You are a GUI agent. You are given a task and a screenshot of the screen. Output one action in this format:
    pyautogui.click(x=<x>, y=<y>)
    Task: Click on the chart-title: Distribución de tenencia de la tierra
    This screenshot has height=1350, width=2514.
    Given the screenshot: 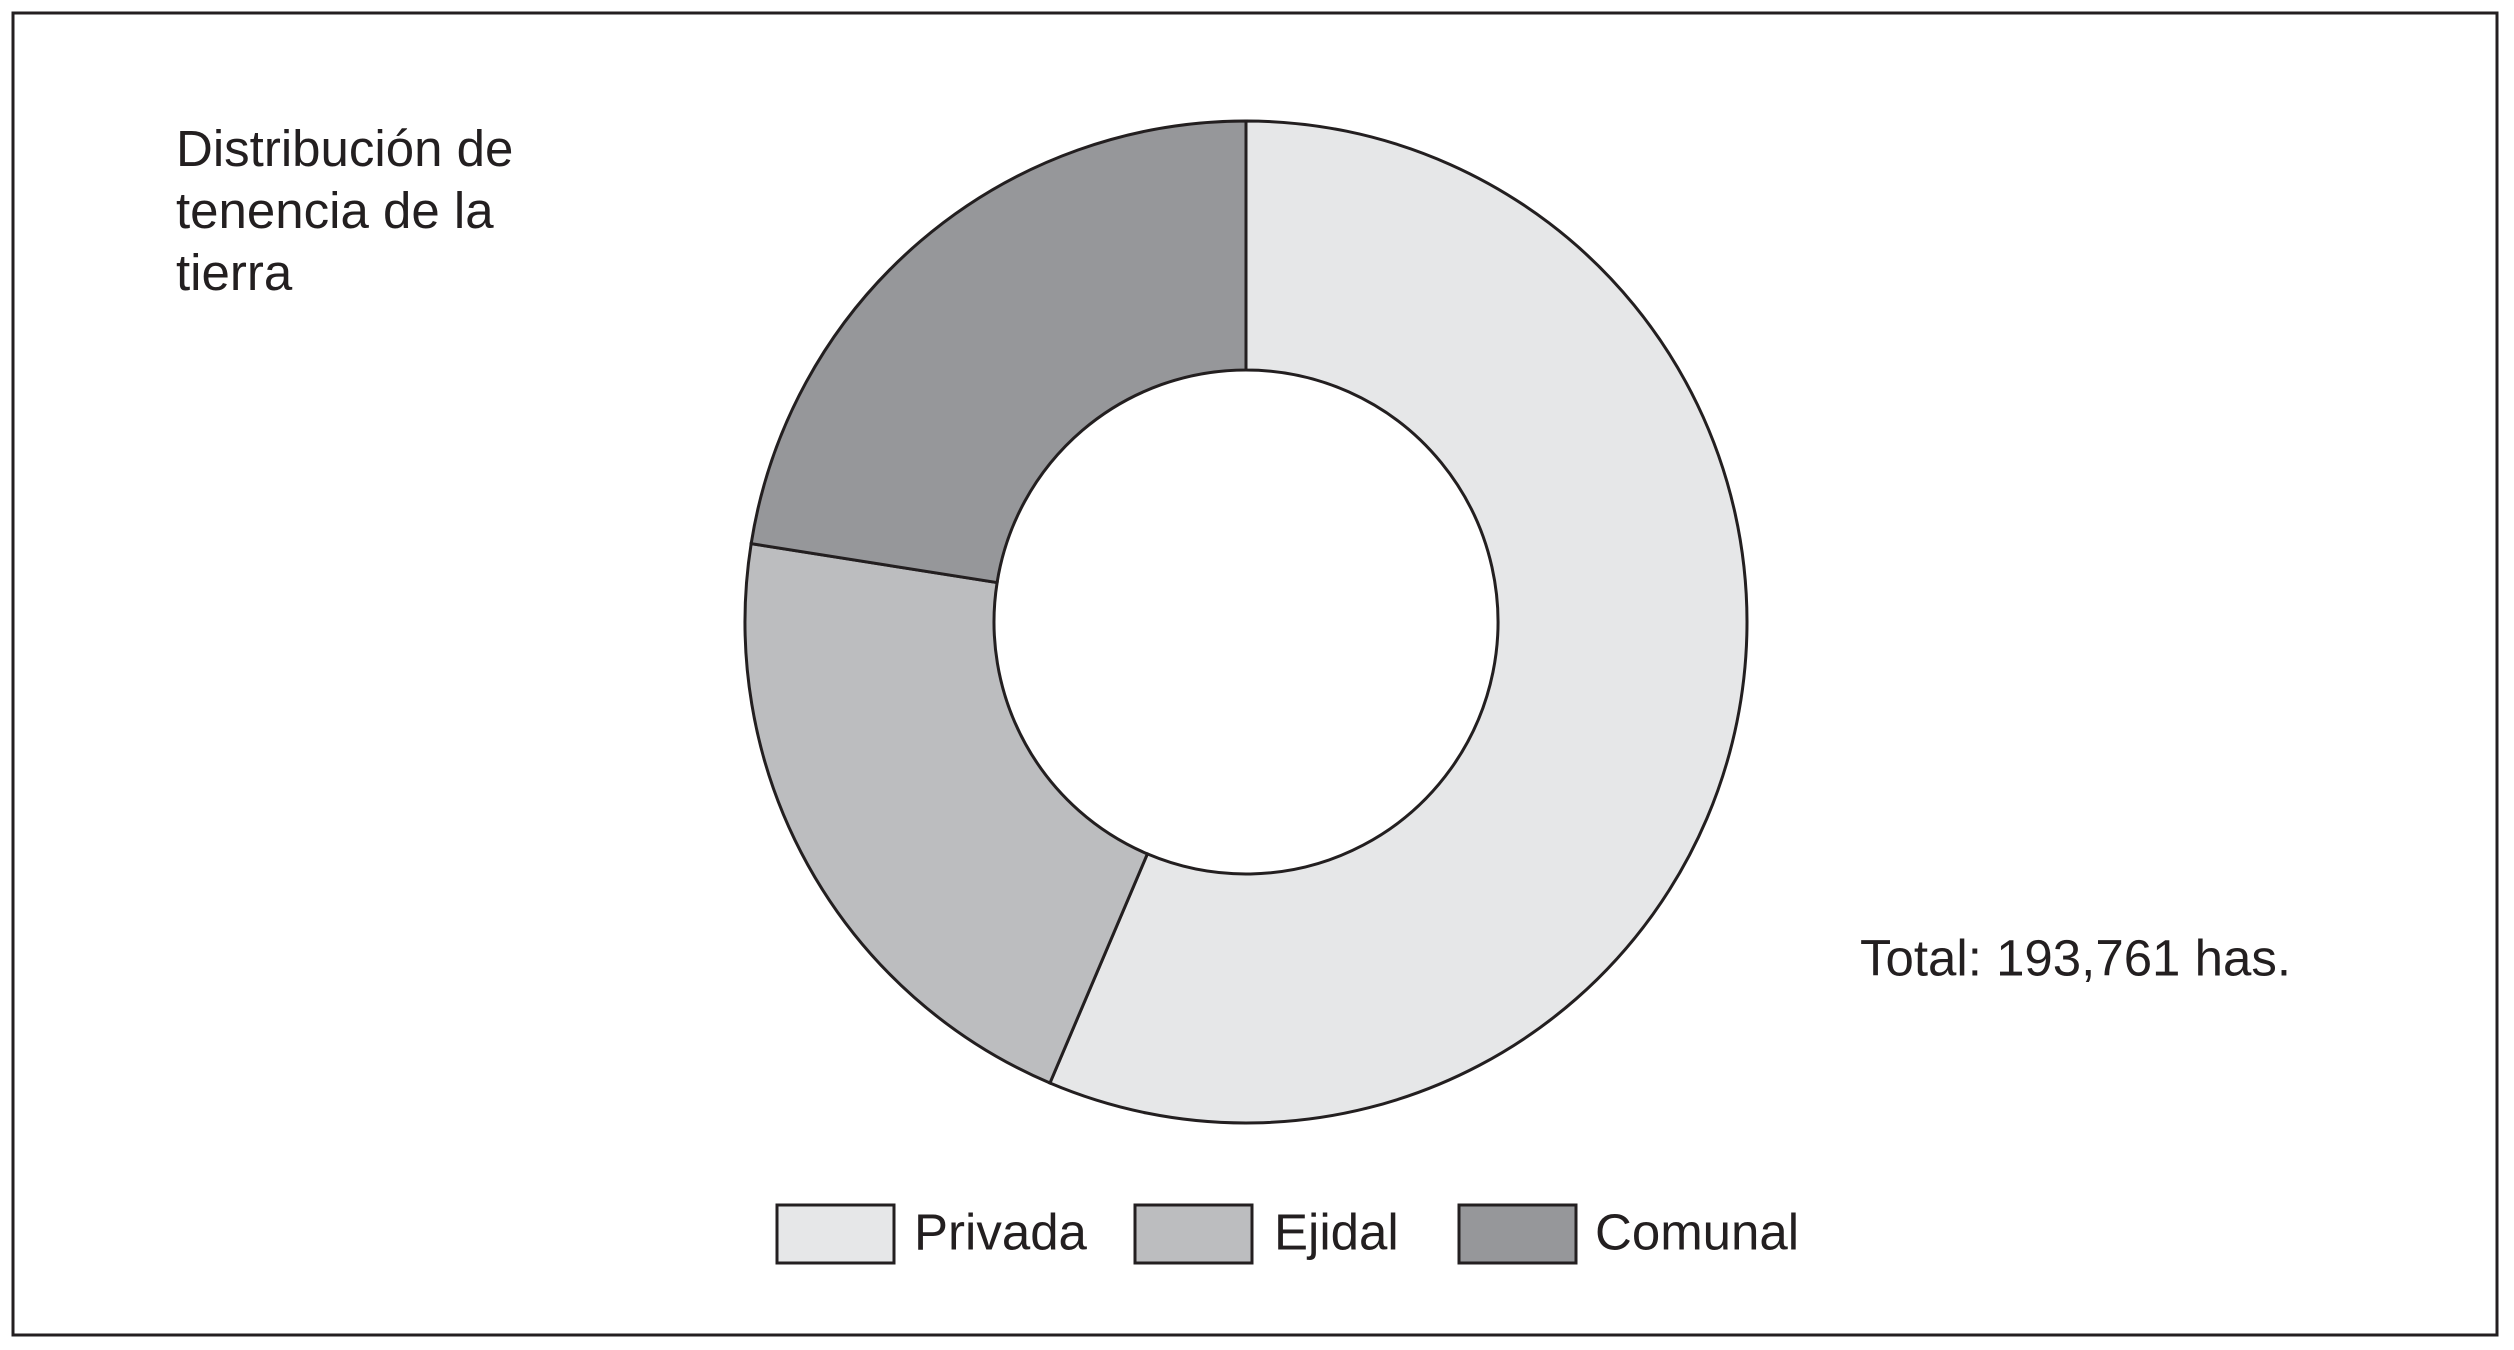 What is the action you would take?
    pyautogui.click(x=345, y=210)
    